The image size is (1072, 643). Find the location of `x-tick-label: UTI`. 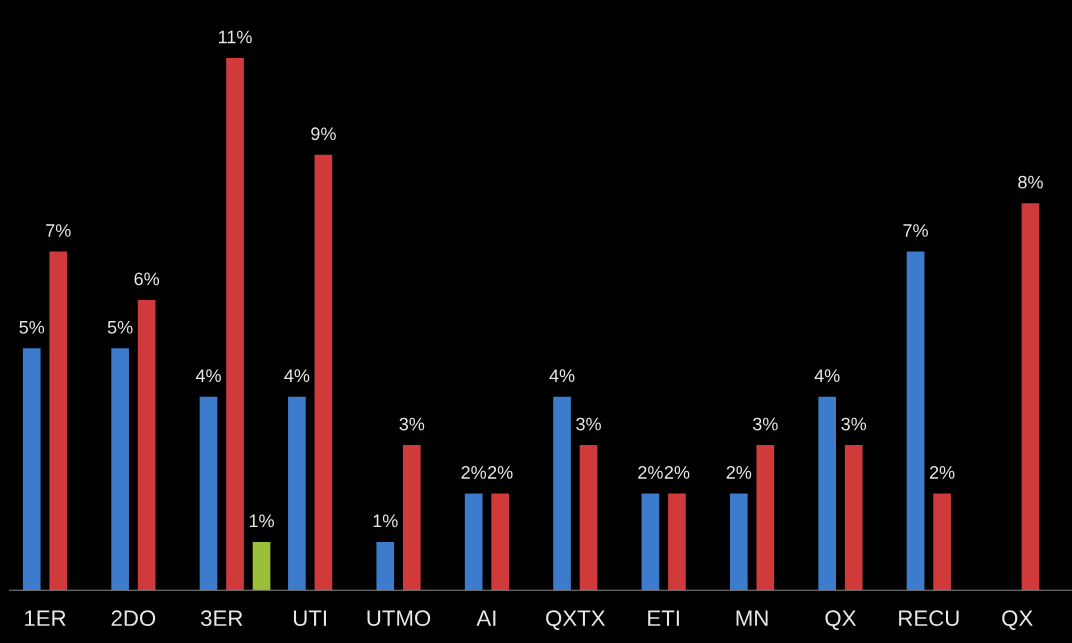

x-tick-label: UTI is located at coordinates (309, 618).